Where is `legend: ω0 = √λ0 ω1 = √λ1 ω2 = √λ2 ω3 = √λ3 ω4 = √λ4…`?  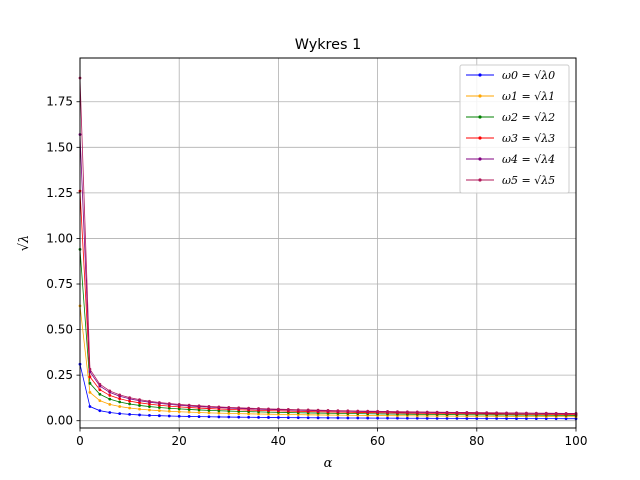
legend: ω0 = √λ0 ω1 = √λ1 ω2 = √λ2 ω3 = √λ3 ω4 = √λ4… is located at coordinates (514, 129).